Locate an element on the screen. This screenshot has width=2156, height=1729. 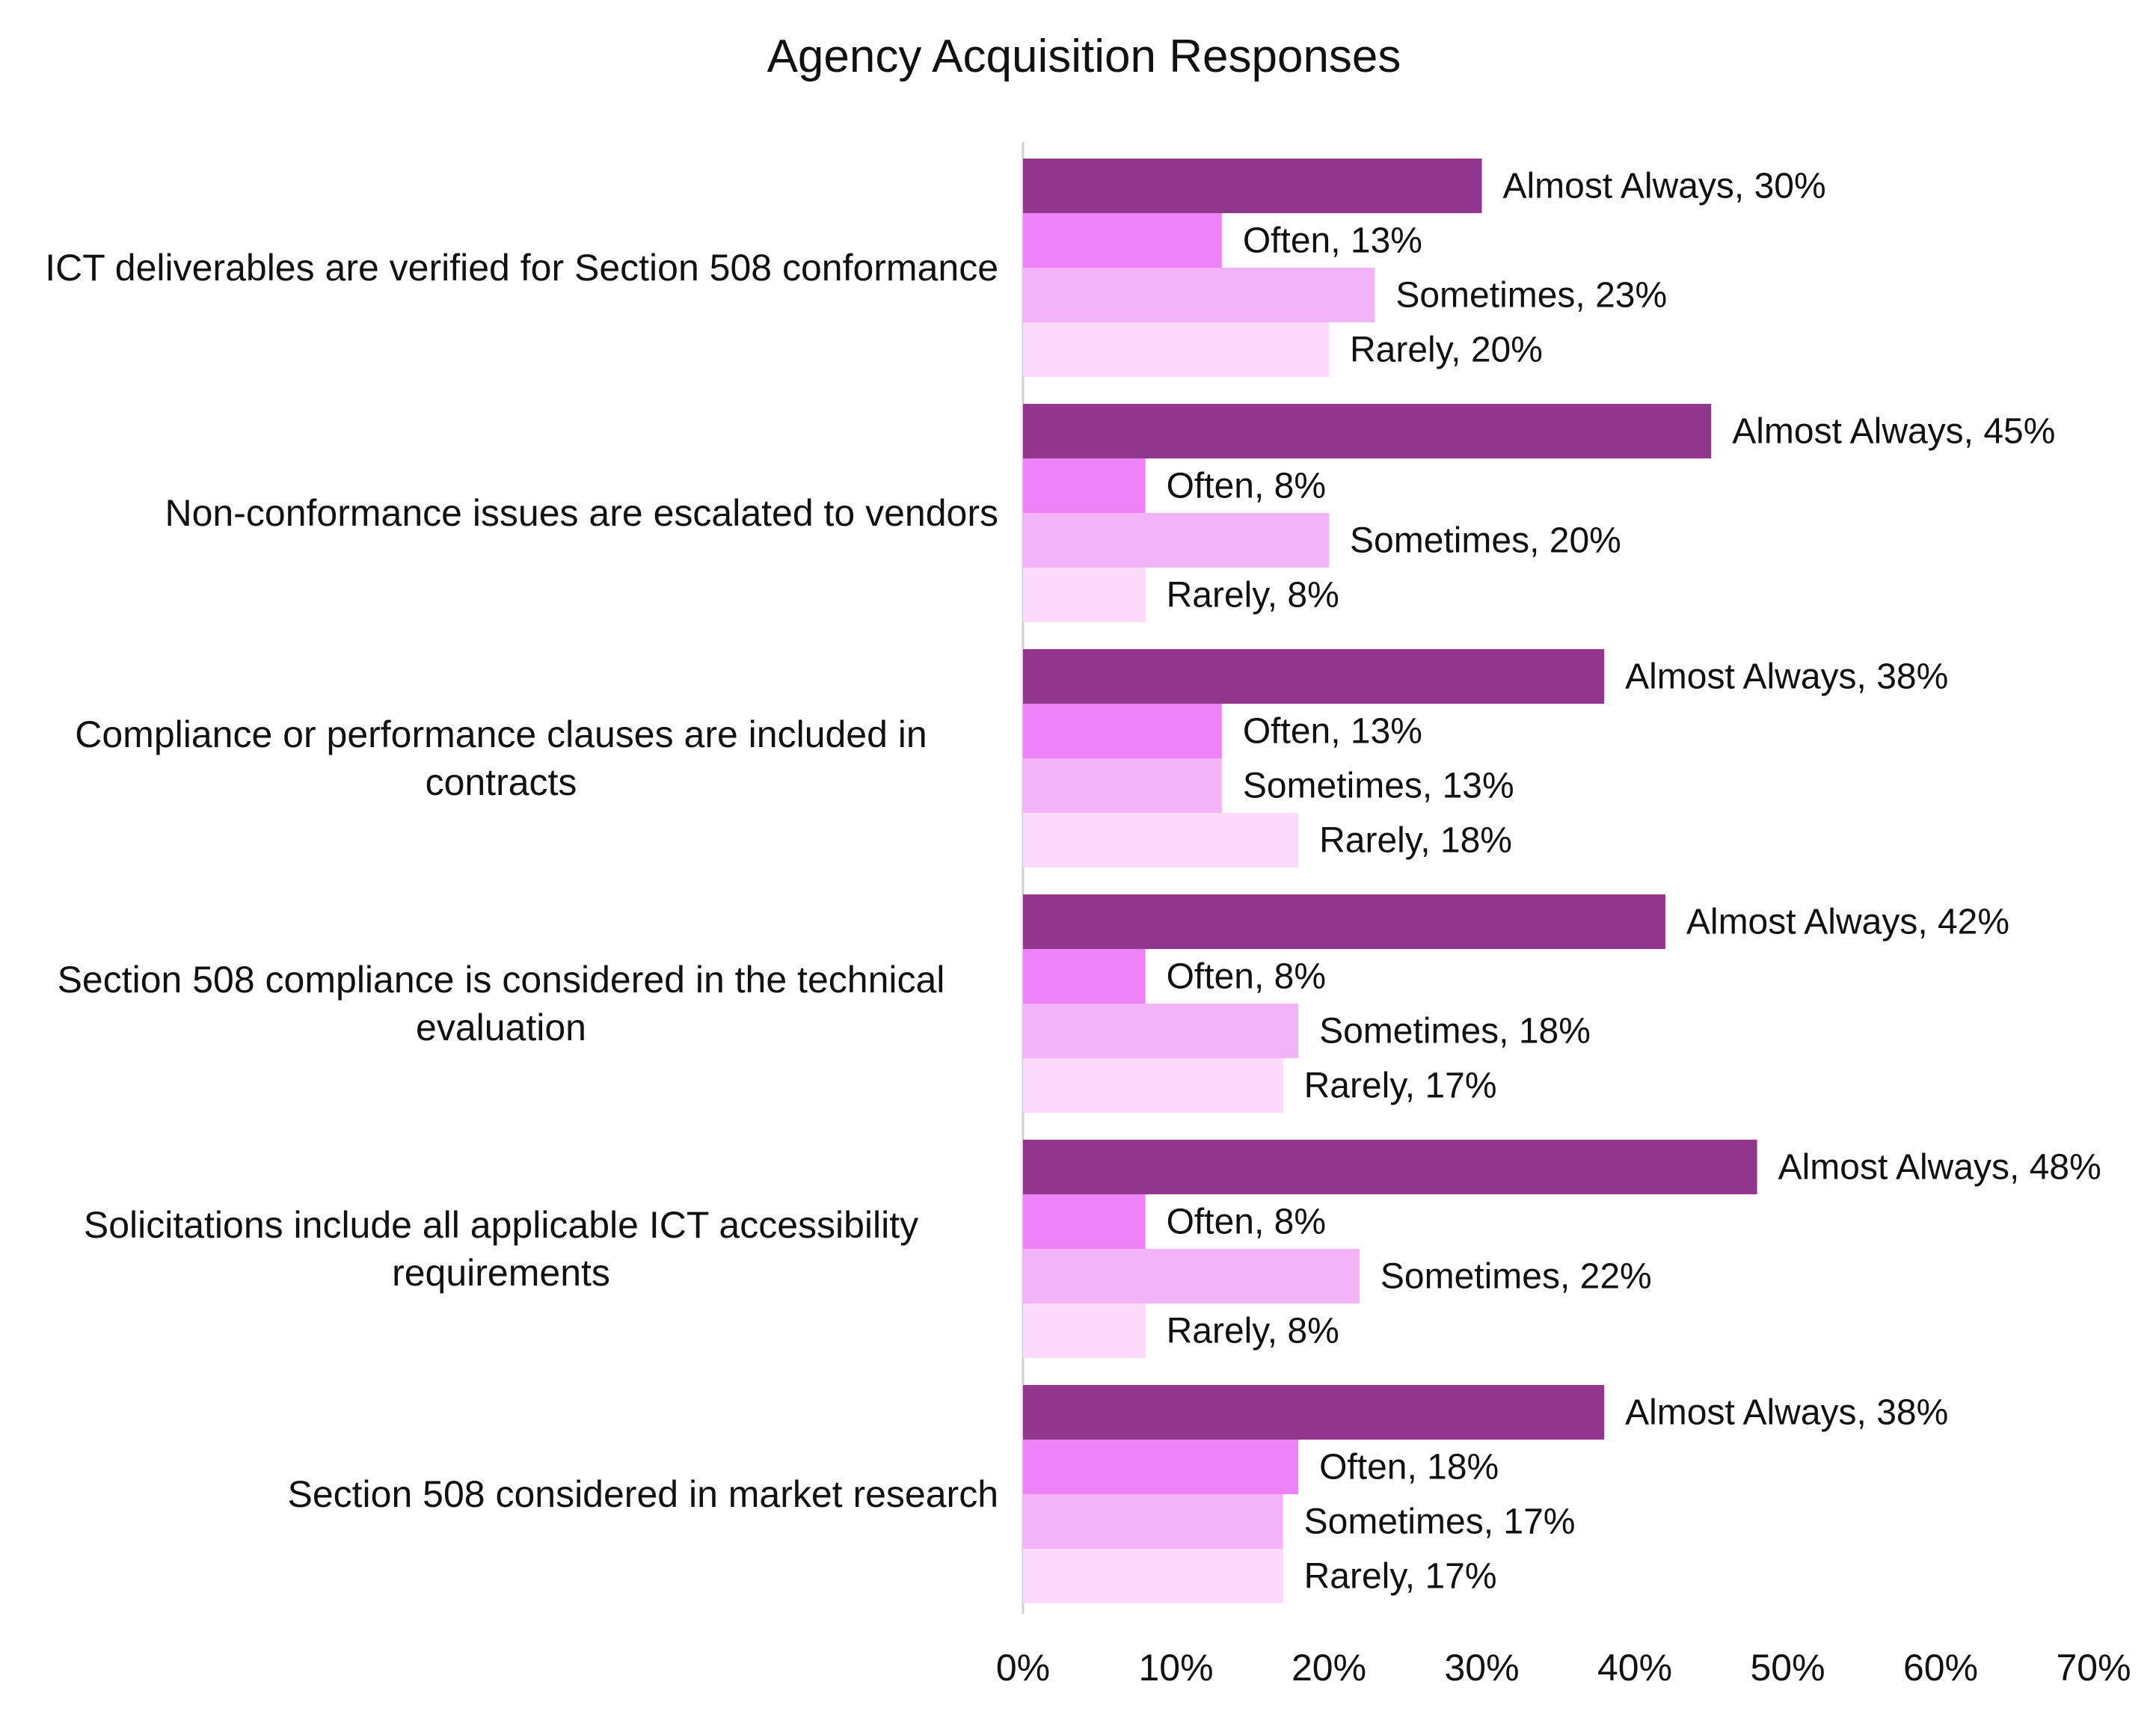
data-label: Sometimes, 17% is located at coordinates (1440, 1522).